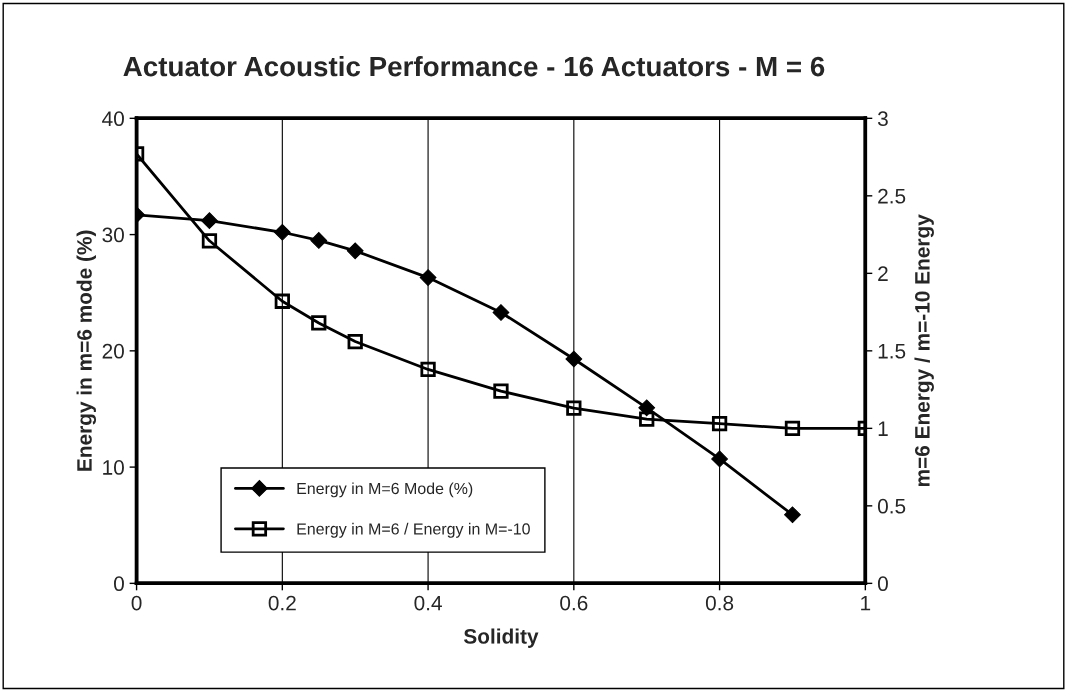  What do you see at coordinates (413, 530) in the screenshot?
I see `legend-label: Energy in M=6 / Energy in M=-10` at bounding box center [413, 530].